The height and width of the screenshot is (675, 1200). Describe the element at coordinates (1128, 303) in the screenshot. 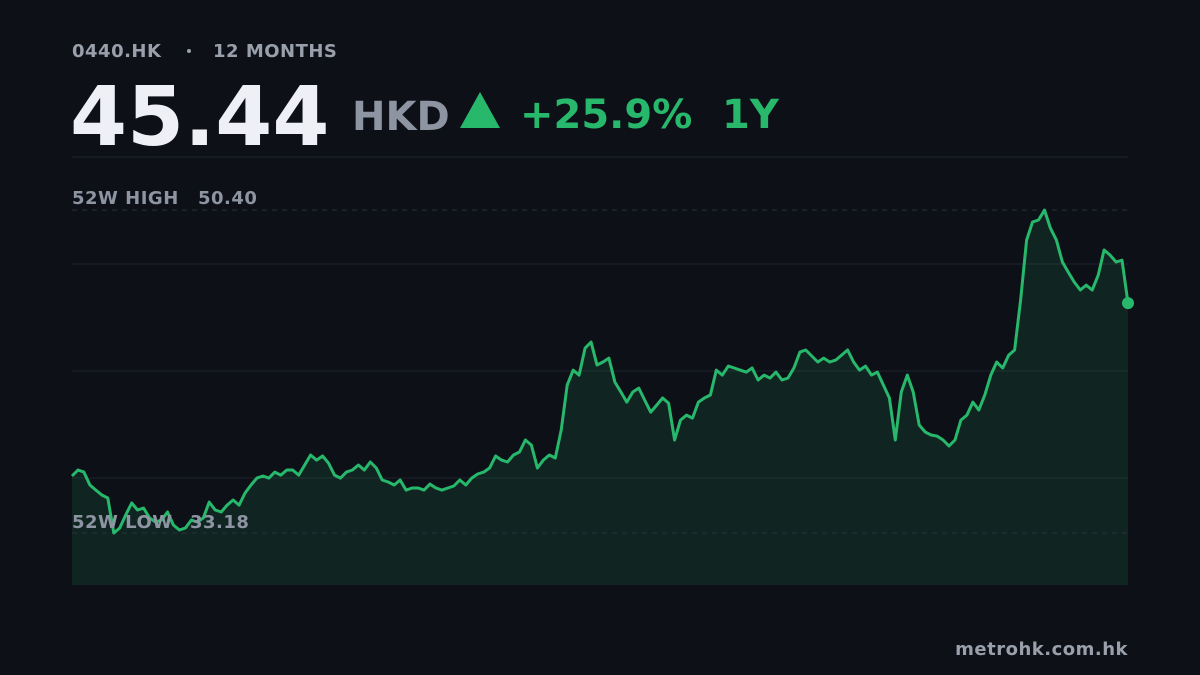

I see `last-point` at that location.